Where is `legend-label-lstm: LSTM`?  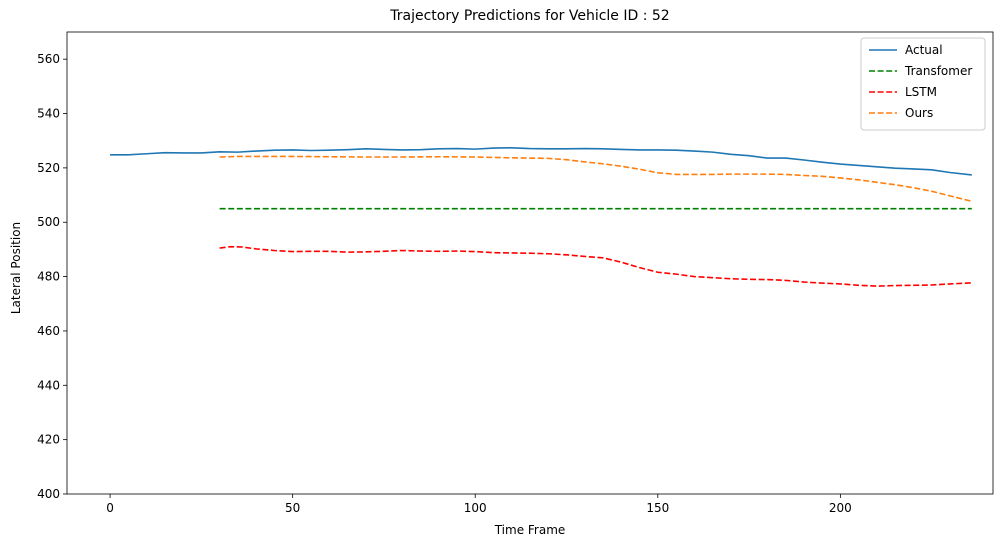 legend-label-lstm: LSTM is located at coordinates (921, 92).